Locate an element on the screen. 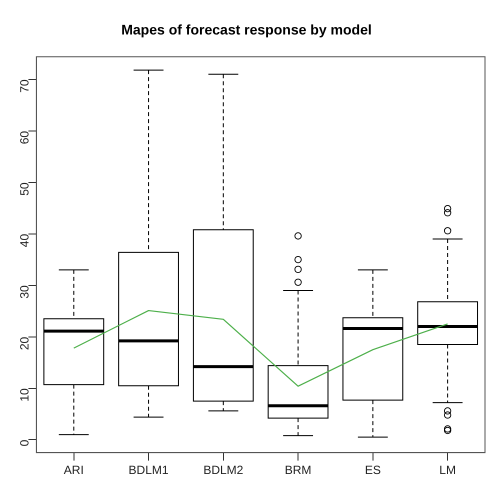 This screenshot has width=495, height=493. x-tick-label: BDLM1 is located at coordinates (148, 470).